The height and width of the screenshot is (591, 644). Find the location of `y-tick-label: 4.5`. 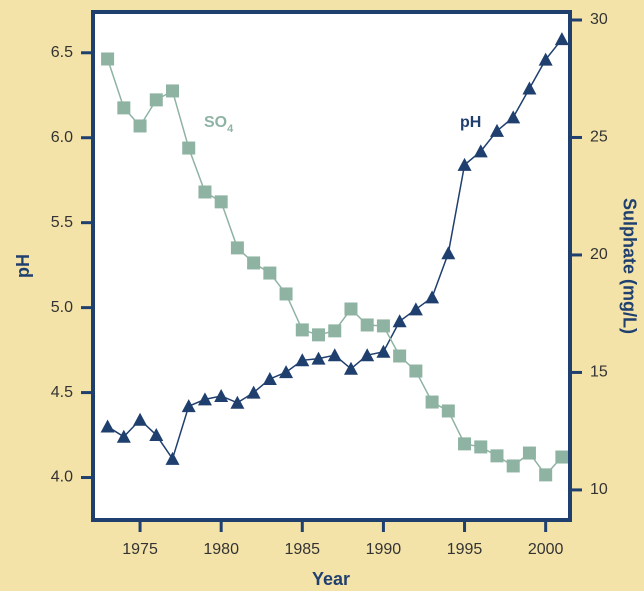

y-tick-label: 4.5 is located at coordinates (62, 392).